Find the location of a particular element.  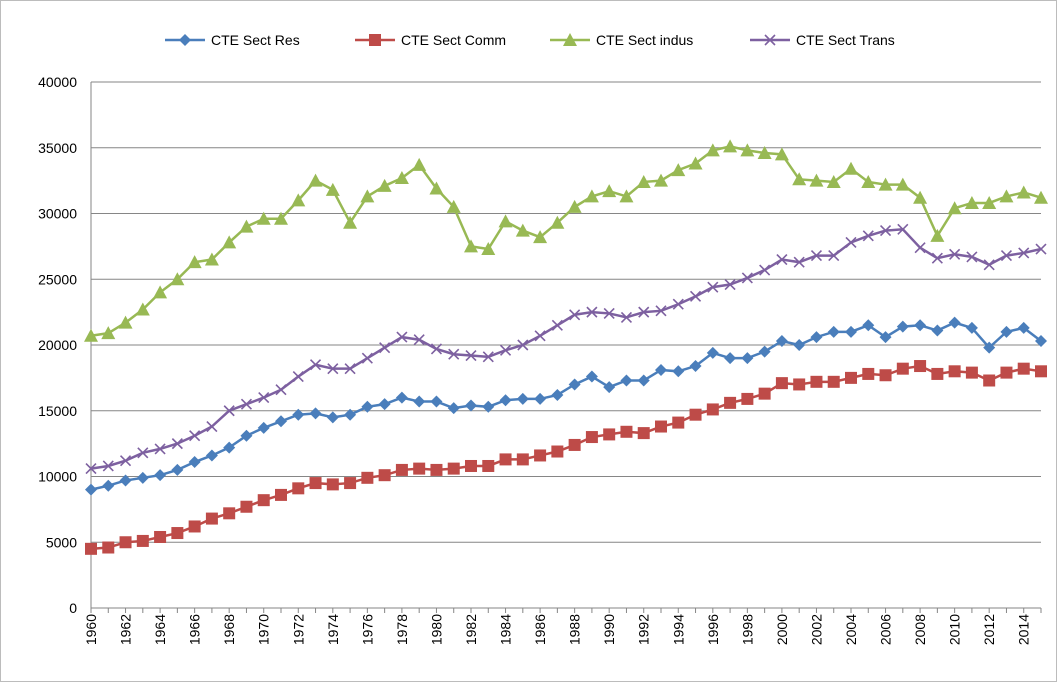

legend-item: CTE Sect indus is located at coordinates (621, 40).